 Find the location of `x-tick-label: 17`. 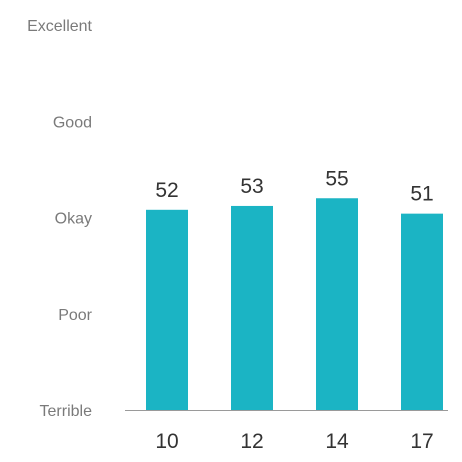

x-tick-label: 17 is located at coordinates (421, 441).